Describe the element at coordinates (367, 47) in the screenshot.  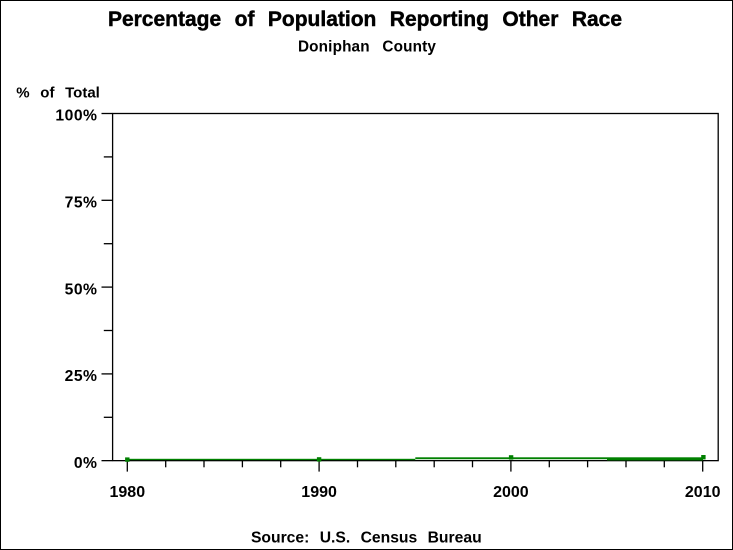
I see `svg-text: Doniphan County` at that location.